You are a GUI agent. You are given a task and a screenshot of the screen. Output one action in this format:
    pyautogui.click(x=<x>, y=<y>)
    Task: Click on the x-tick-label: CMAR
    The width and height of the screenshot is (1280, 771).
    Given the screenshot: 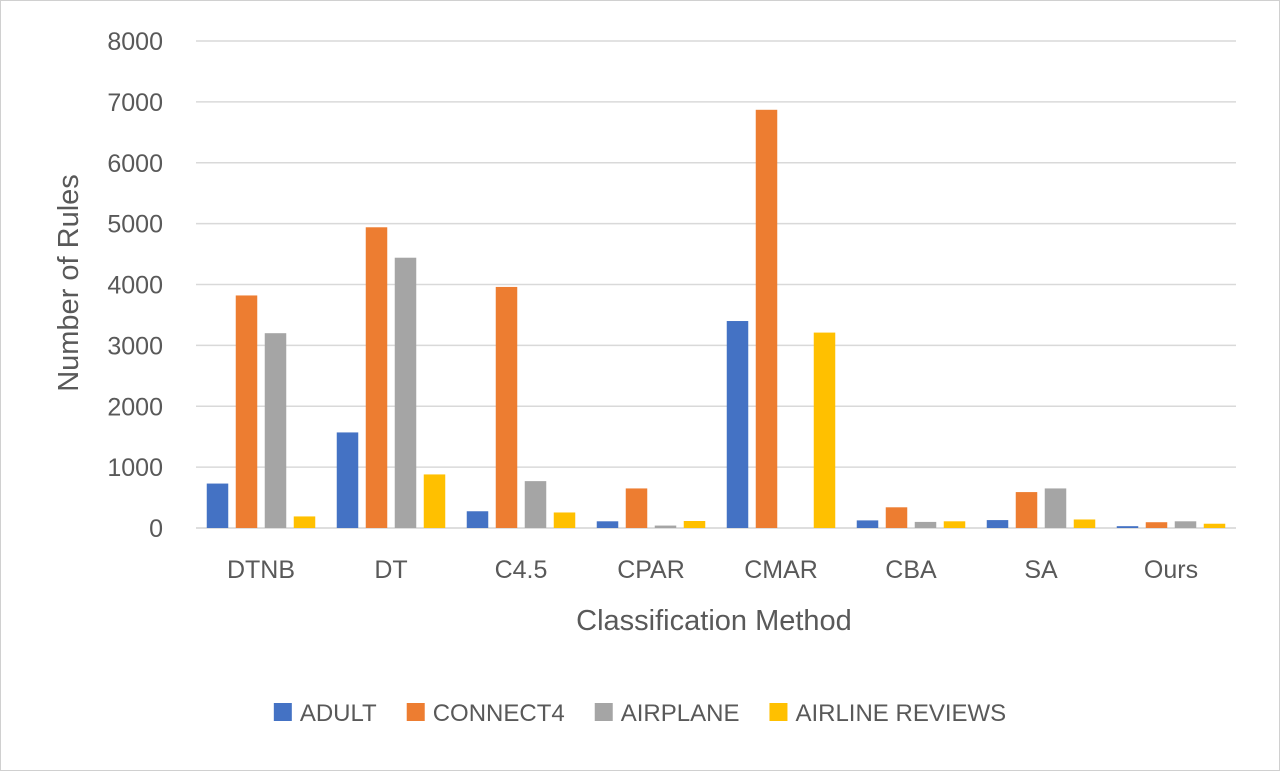 What is the action you would take?
    pyautogui.click(x=781, y=570)
    